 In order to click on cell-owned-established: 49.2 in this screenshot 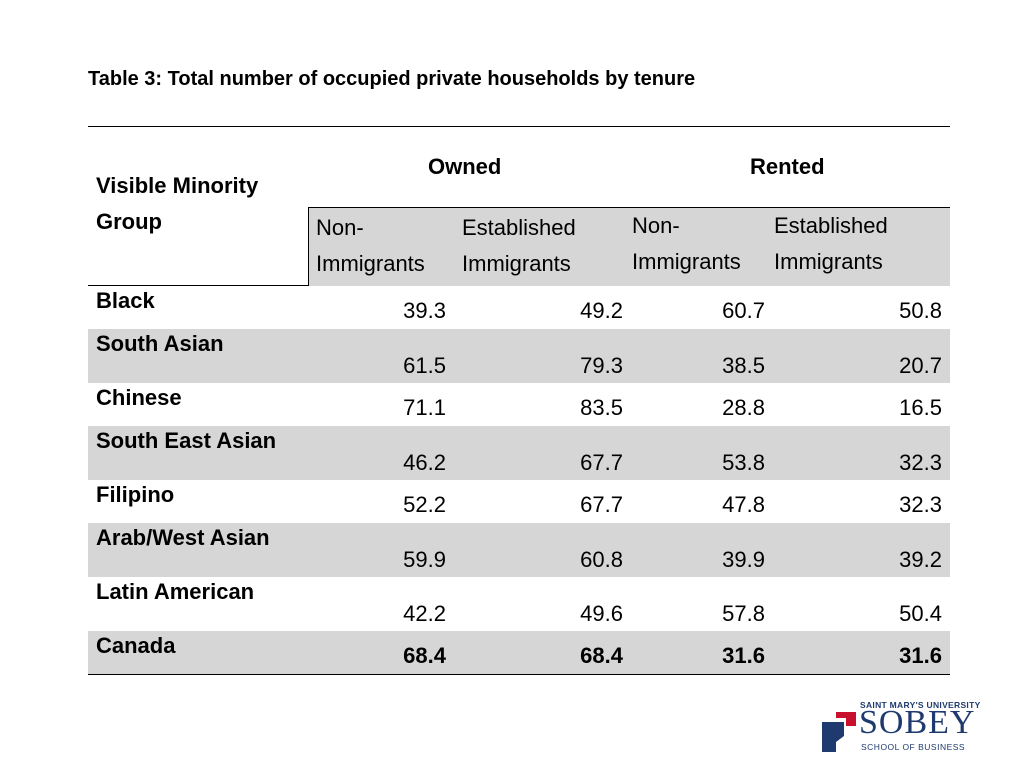, I will do `click(601, 310)`.